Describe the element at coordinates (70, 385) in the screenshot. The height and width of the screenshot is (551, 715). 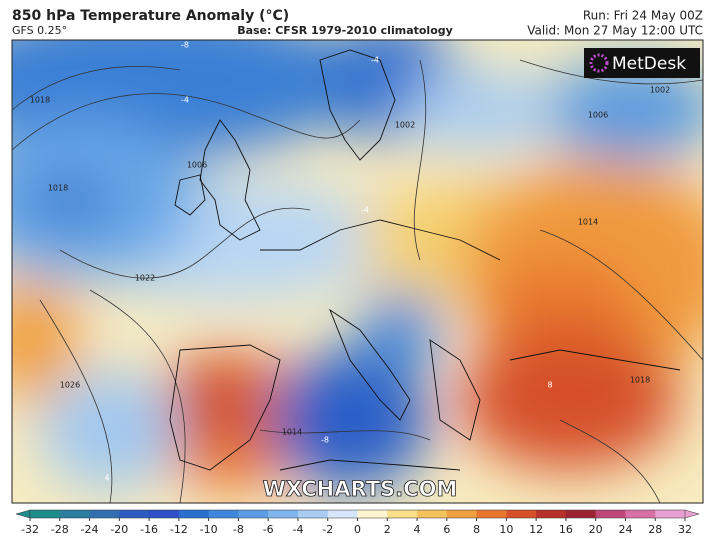
I see `contour-label: 1026` at that location.